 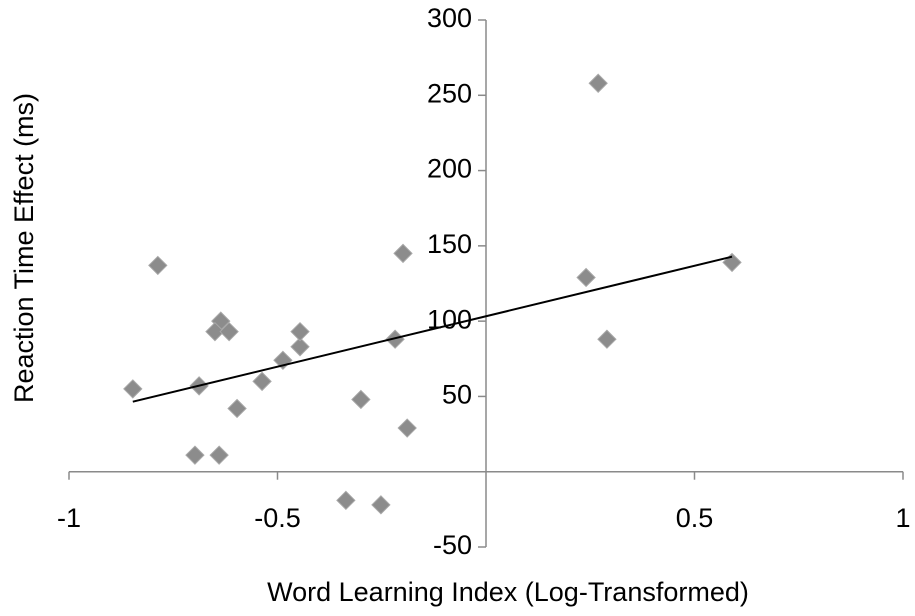 What do you see at coordinates (695, 518) in the screenshot?
I see `x-tick-label: 0.5` at bounding box center [695, 518].